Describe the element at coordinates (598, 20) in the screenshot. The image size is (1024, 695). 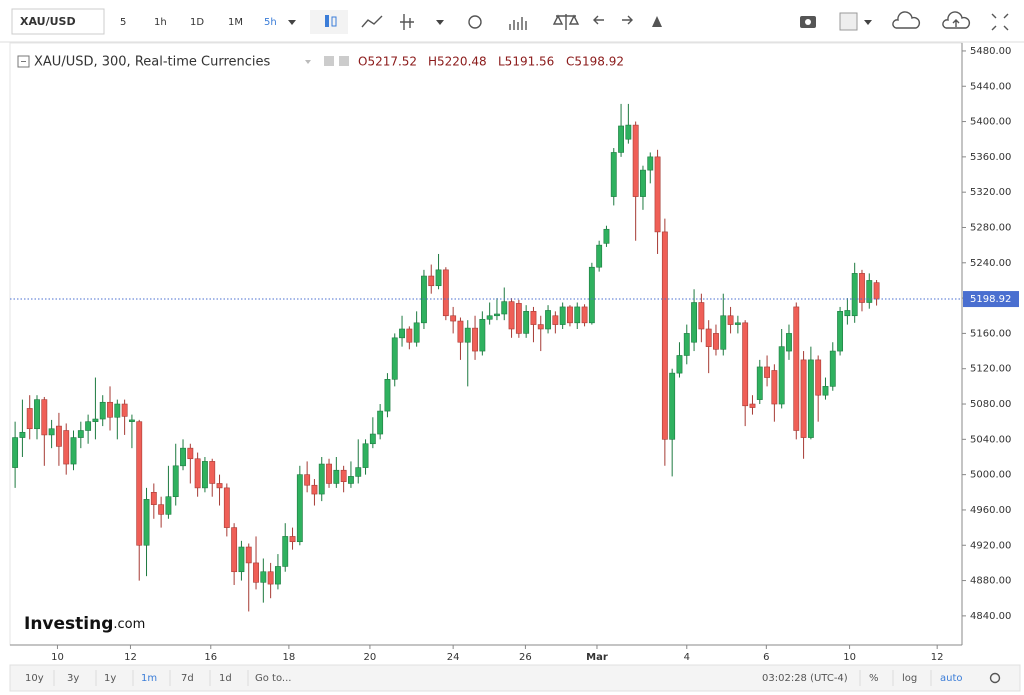
I see `undo-icon` at that location.